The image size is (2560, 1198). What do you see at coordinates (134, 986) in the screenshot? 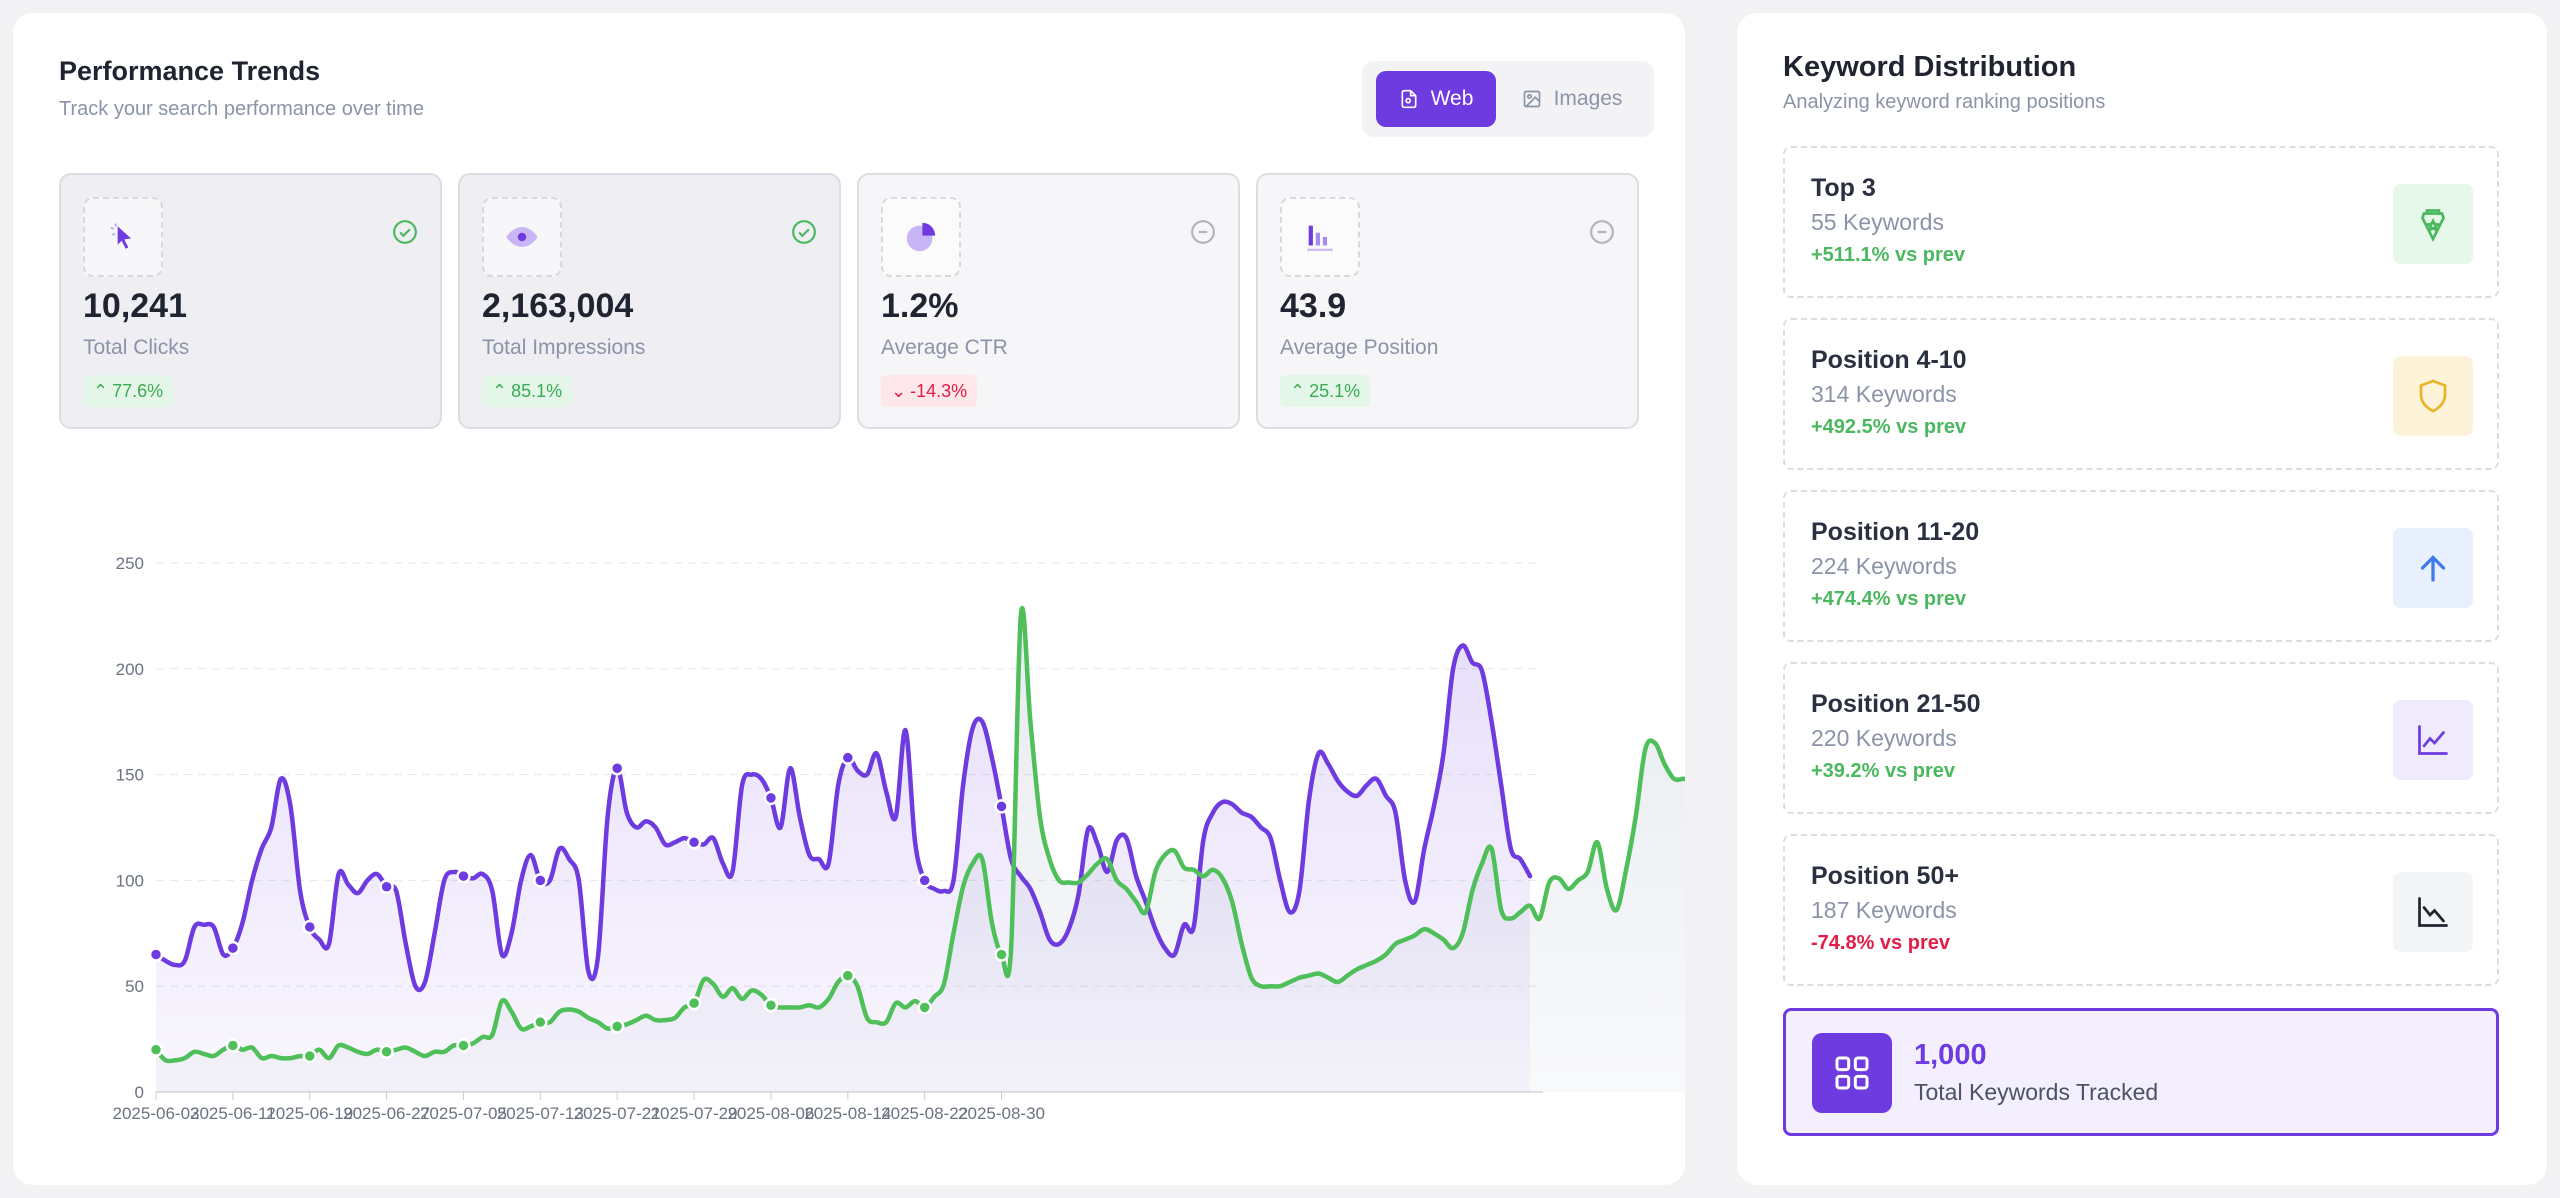
I see `y-tick-label: 50` at bounding box center [134, 986].